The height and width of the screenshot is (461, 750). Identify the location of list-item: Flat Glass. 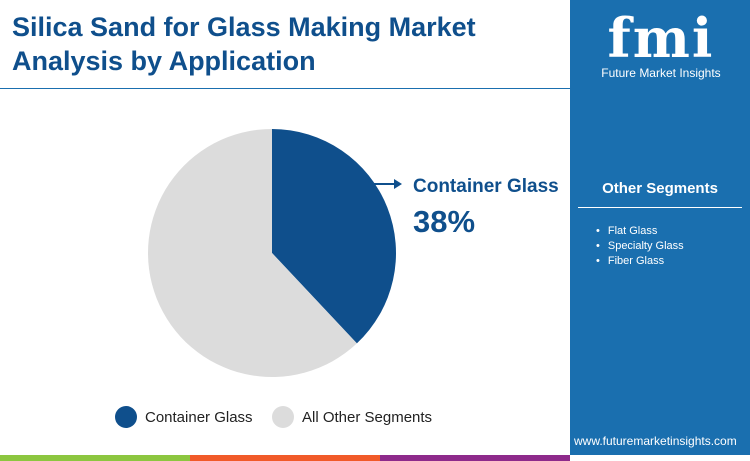
(640, 231).